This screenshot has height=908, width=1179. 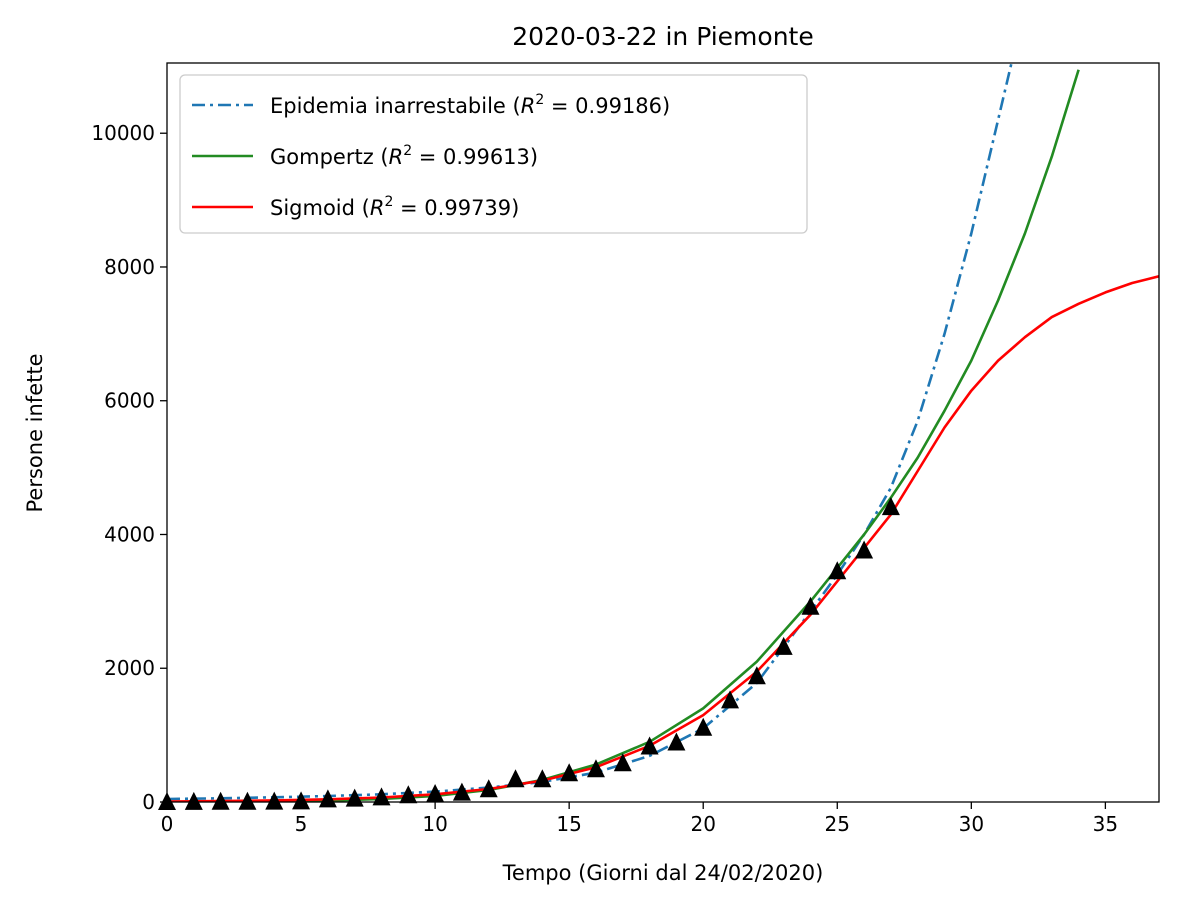 I want to click on x-tick-label: 35, so click(x=1105, y=824).